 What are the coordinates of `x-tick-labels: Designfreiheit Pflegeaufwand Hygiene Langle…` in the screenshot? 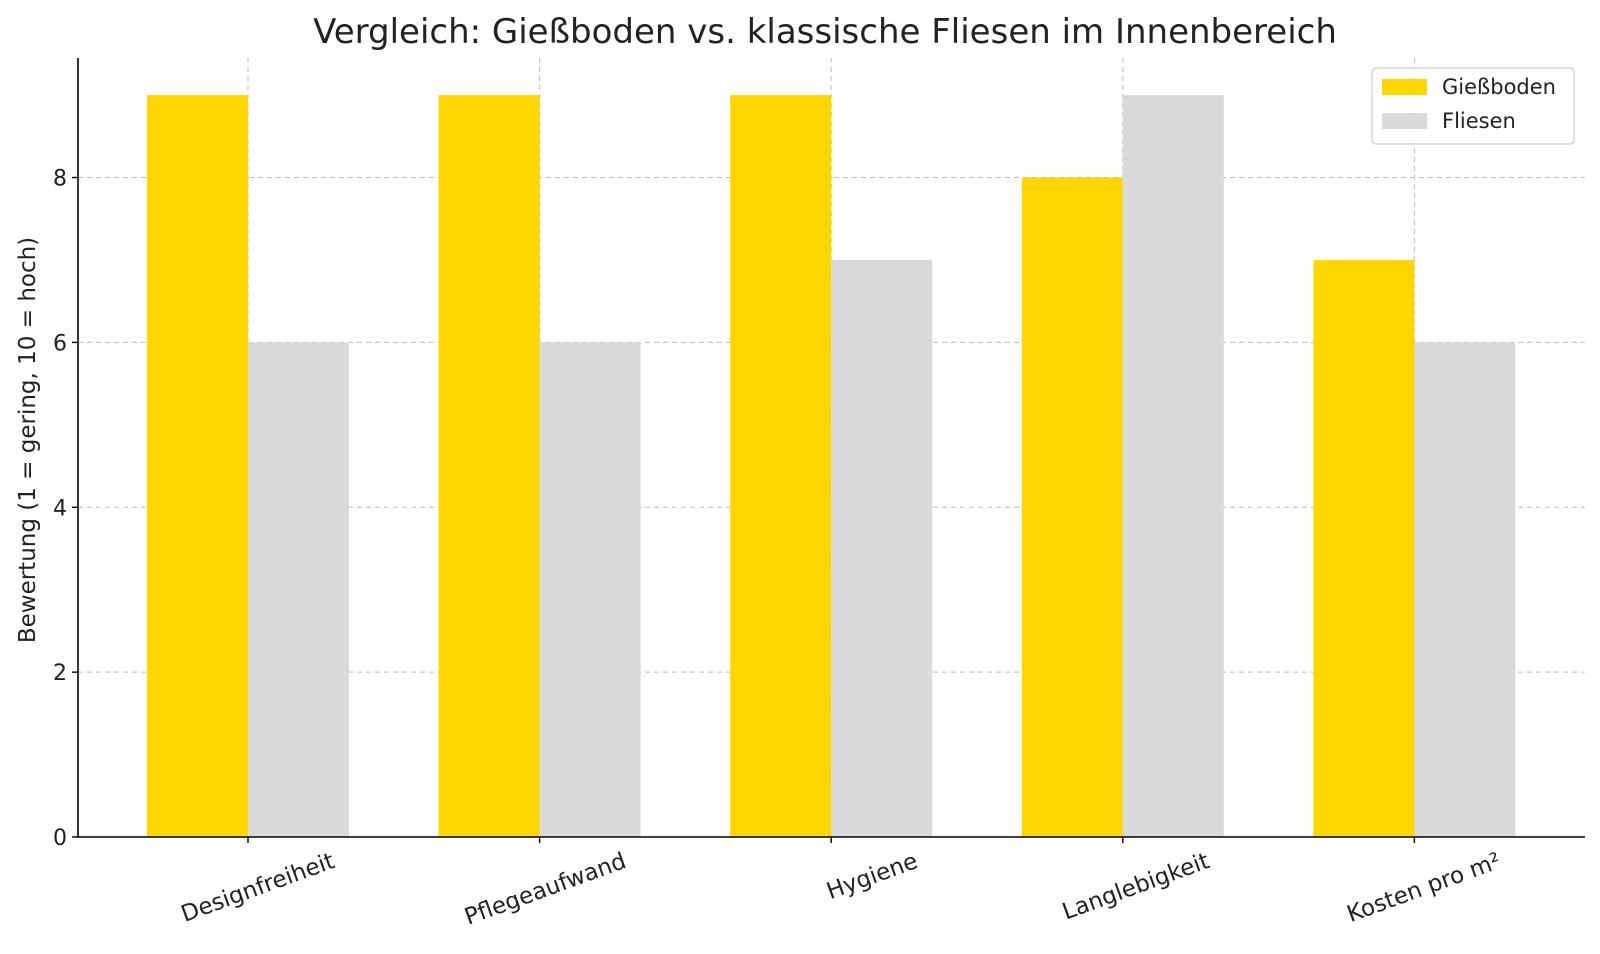 It's located at (841, 889).